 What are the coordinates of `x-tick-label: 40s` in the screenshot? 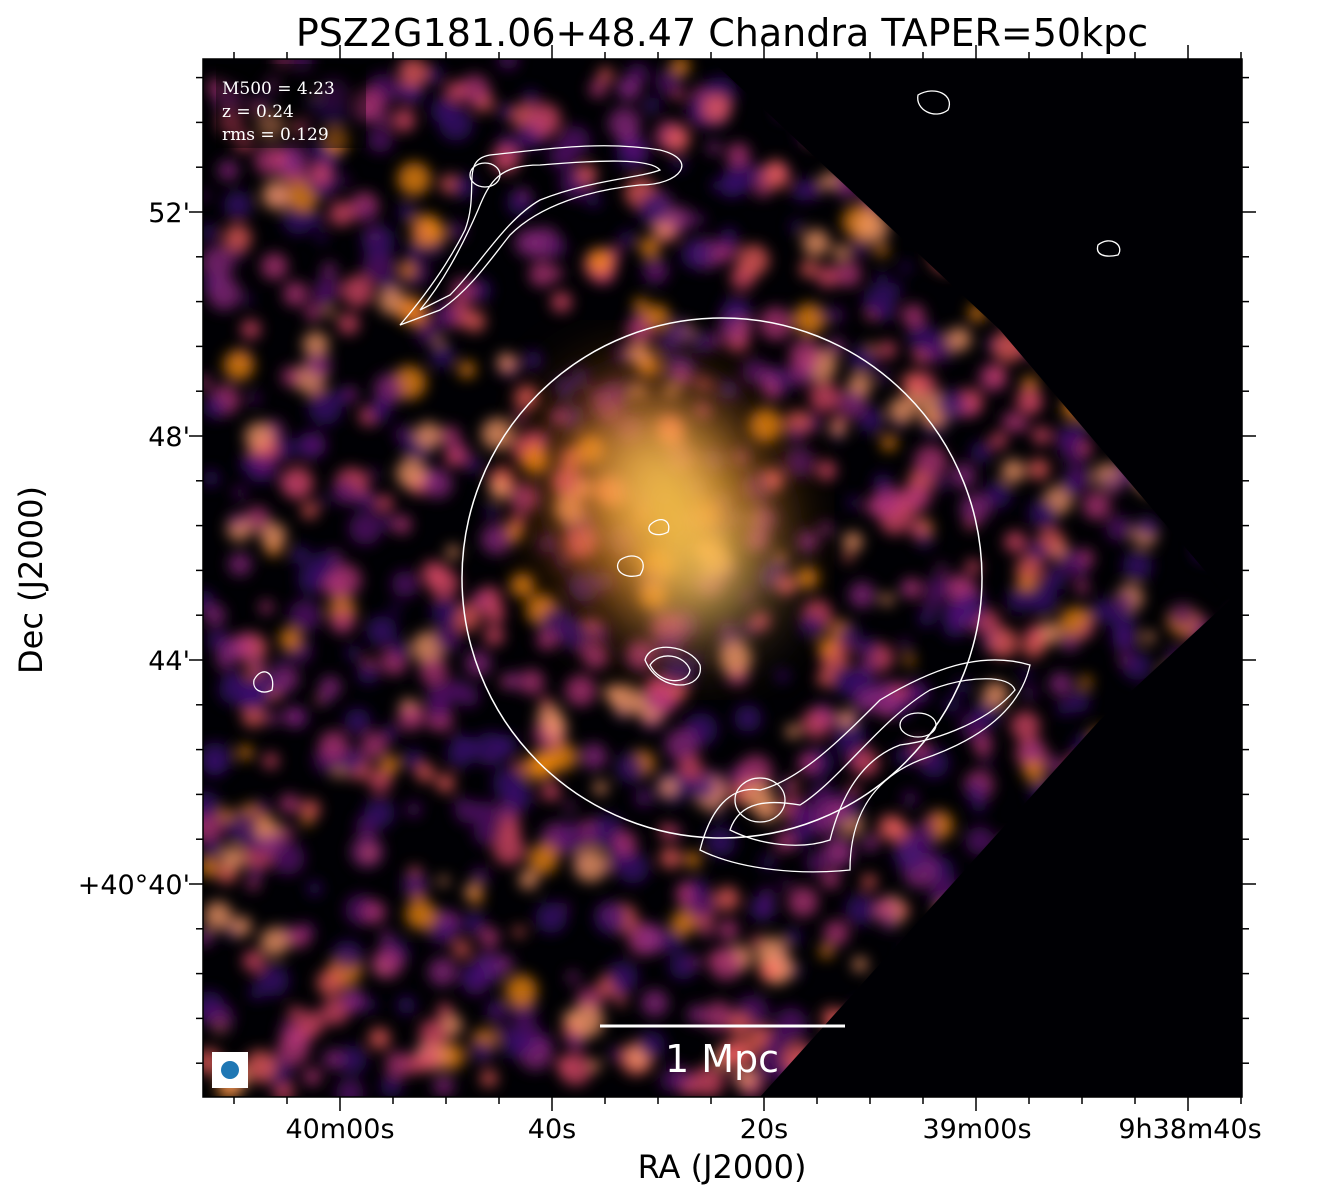 It's located at (552, 1129).